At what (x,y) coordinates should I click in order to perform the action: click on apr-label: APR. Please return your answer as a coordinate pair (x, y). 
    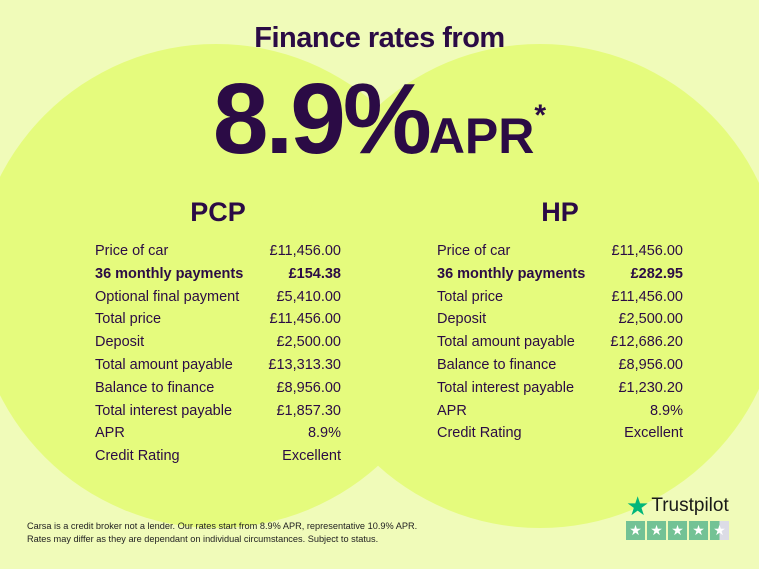
    Looking at the image, I should click on (481, 136).